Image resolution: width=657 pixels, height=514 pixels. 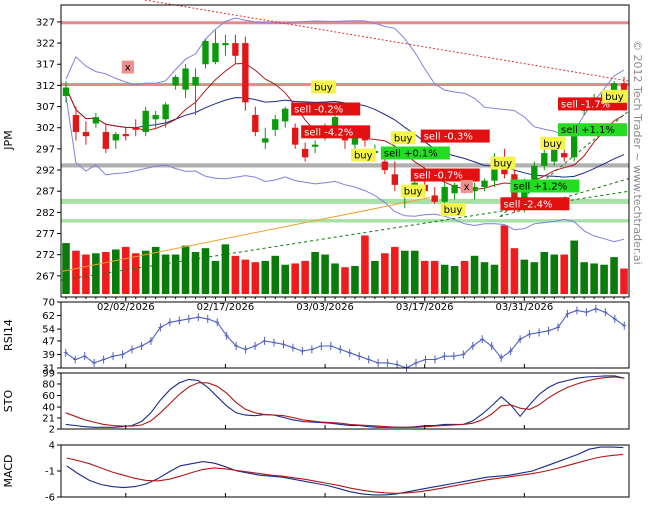 What do you see at coordinates (318, 109) in the screenshot?
I see `signal-label: sell -0.2%` at bounding box center [318, 109].